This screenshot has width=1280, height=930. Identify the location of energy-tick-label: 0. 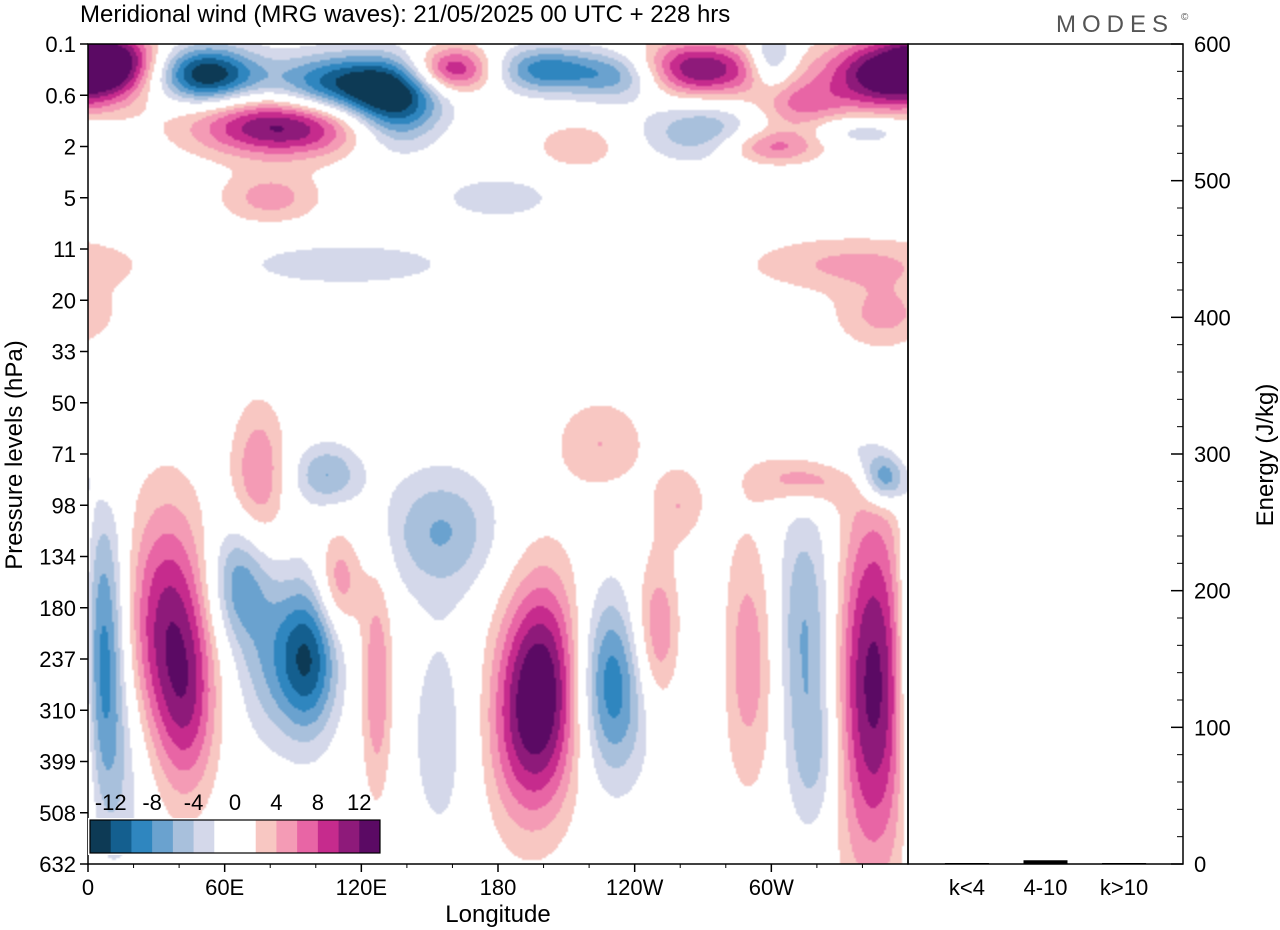
(1200, 864).